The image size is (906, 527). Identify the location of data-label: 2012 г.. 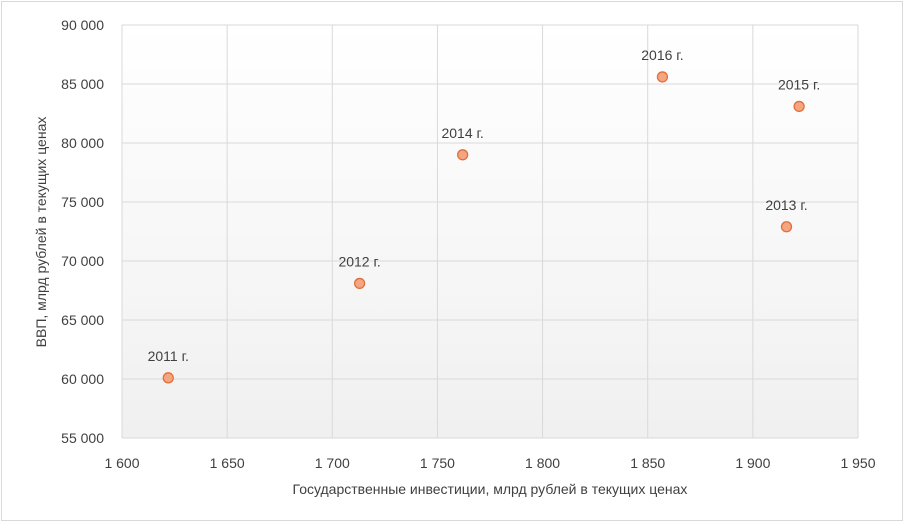
(359, 261).